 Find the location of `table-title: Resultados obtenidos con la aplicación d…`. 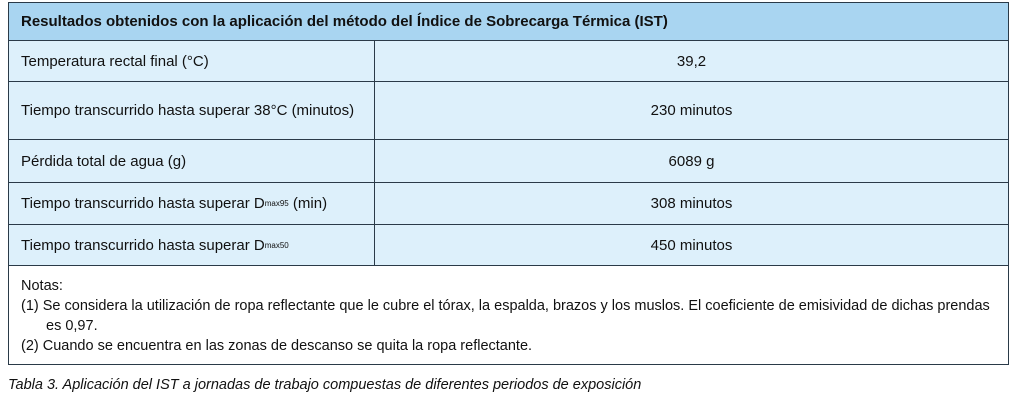

table-title: Resultados obtenidos con la aplicación d… is located at coordinates (508, 22).